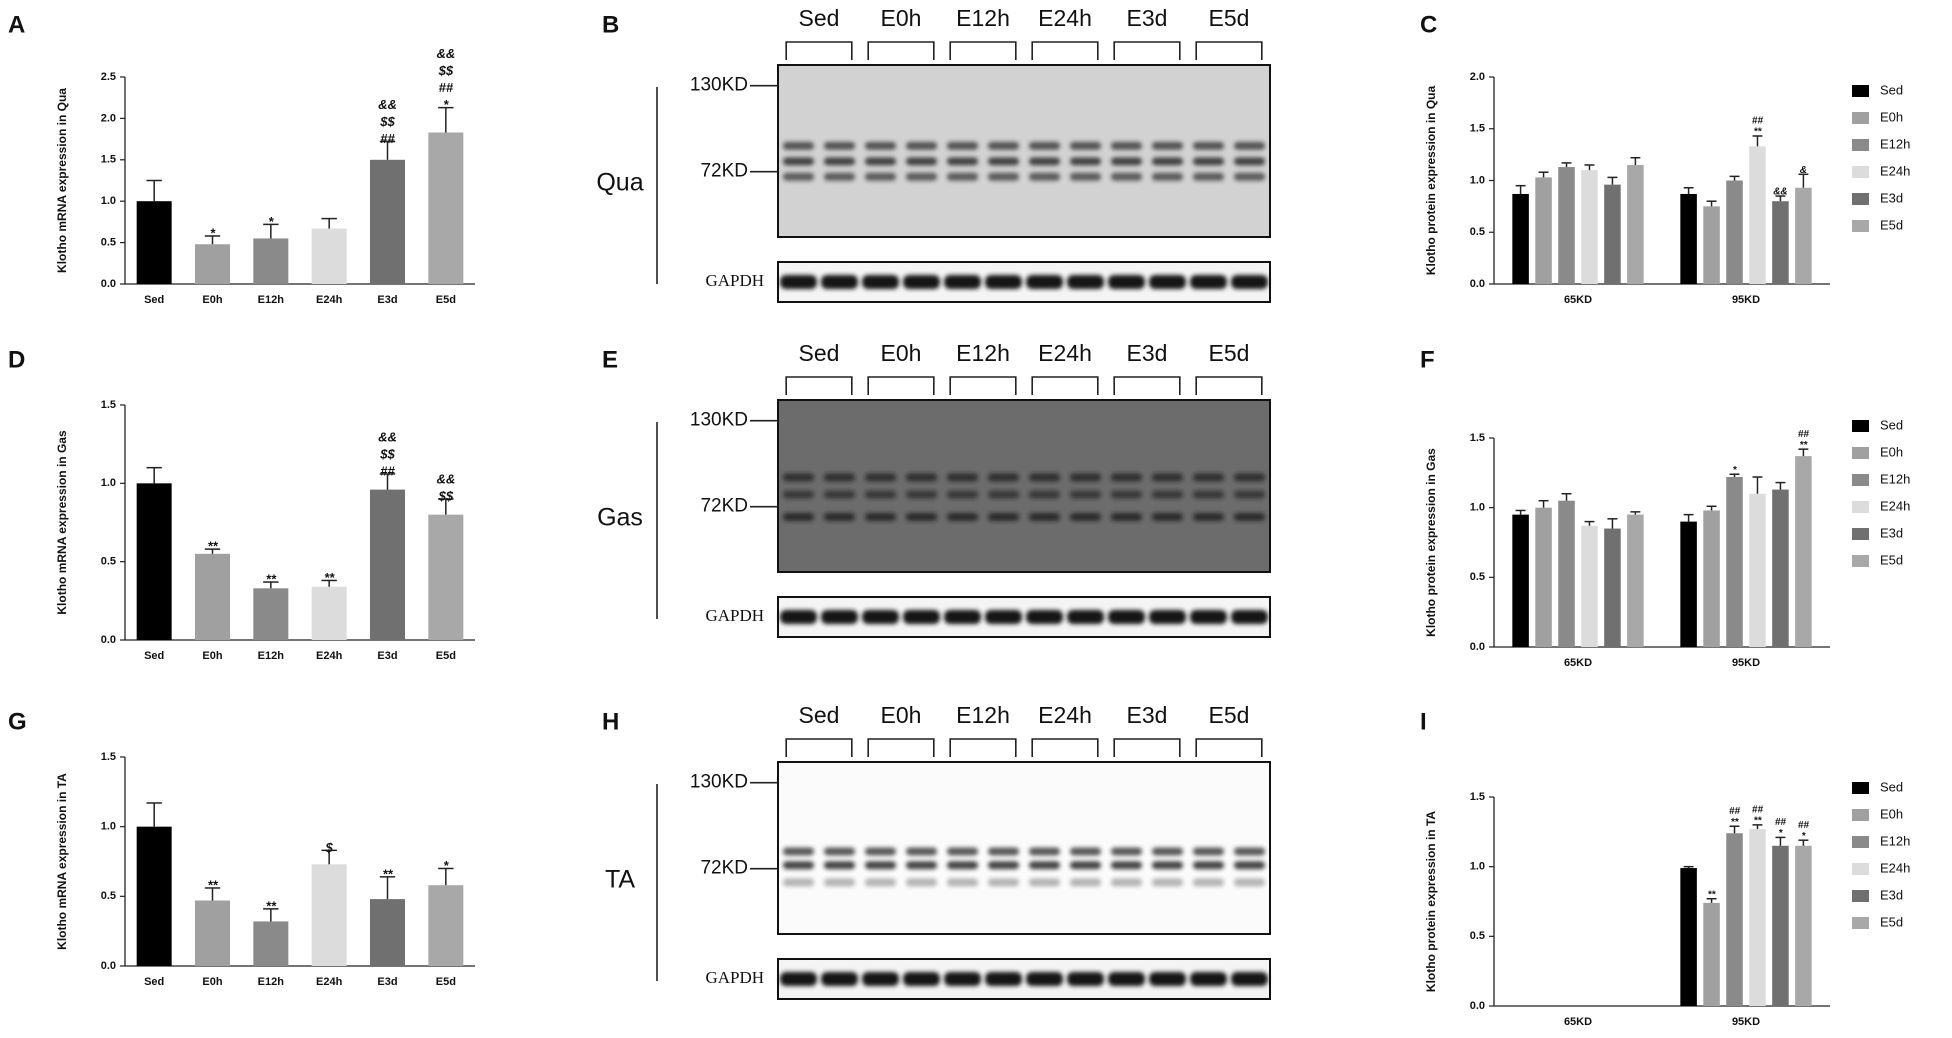 The height and width of the screenshot is (1038, 1952). What do you see at coordinates (734, 615) in the screenshot?
I see `loading-label: GAPDH` at bounding box center [734, 615].